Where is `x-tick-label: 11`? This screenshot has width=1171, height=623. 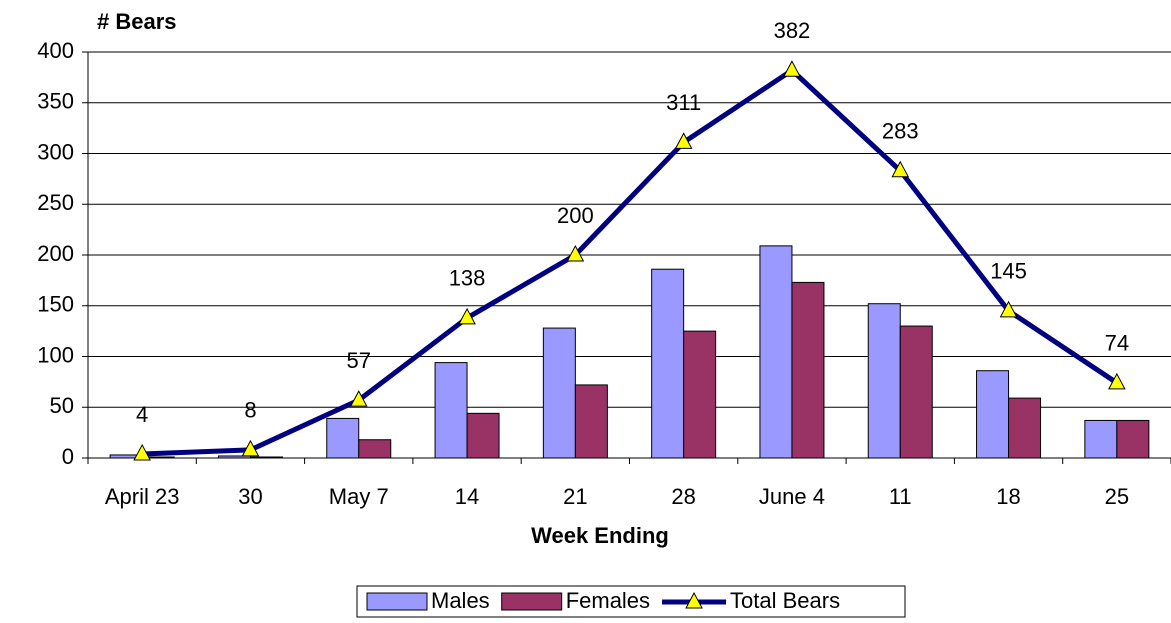 x-tick-label: 11 is located at coordinates (900, 496).